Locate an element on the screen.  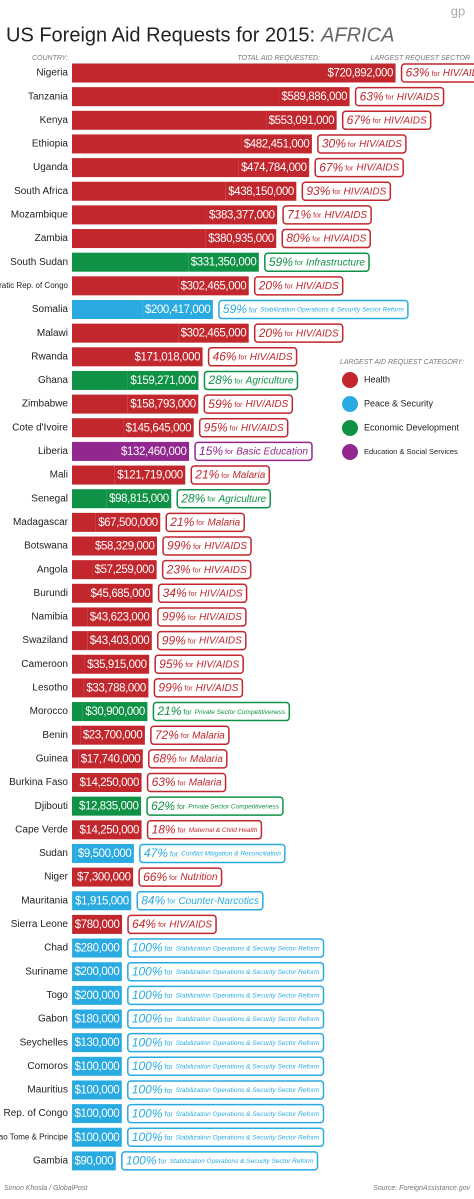
source: Source: ForeignAssistance.gov is located at coordinates (421, 1188).